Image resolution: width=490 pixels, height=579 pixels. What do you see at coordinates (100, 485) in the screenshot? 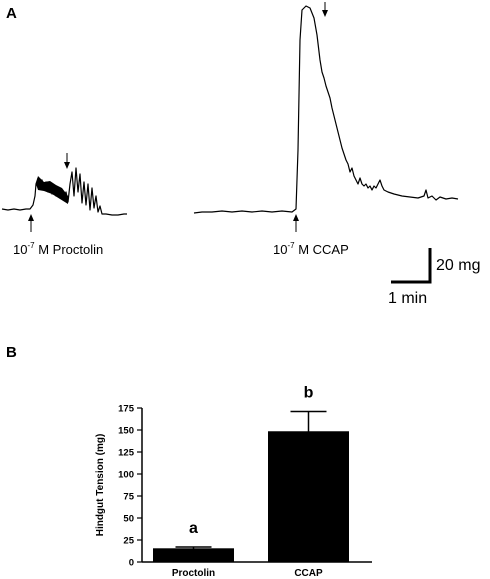
I see `y-axis-title: Hindgut Tension (mg)` at bounding box center [100, 485].